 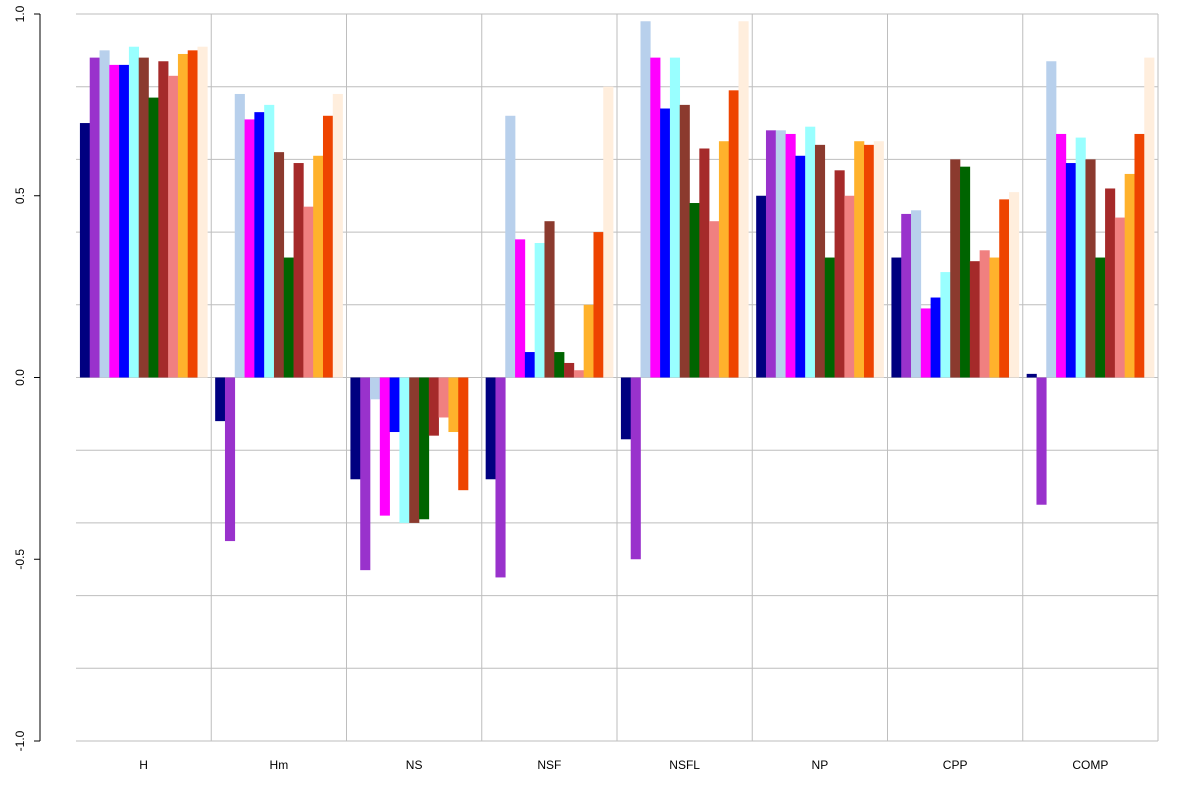 What do you see at coordinates (20, 195) in the screenshot?
I see `y-tick-label: 0.5` at bounding box center [20, 195].